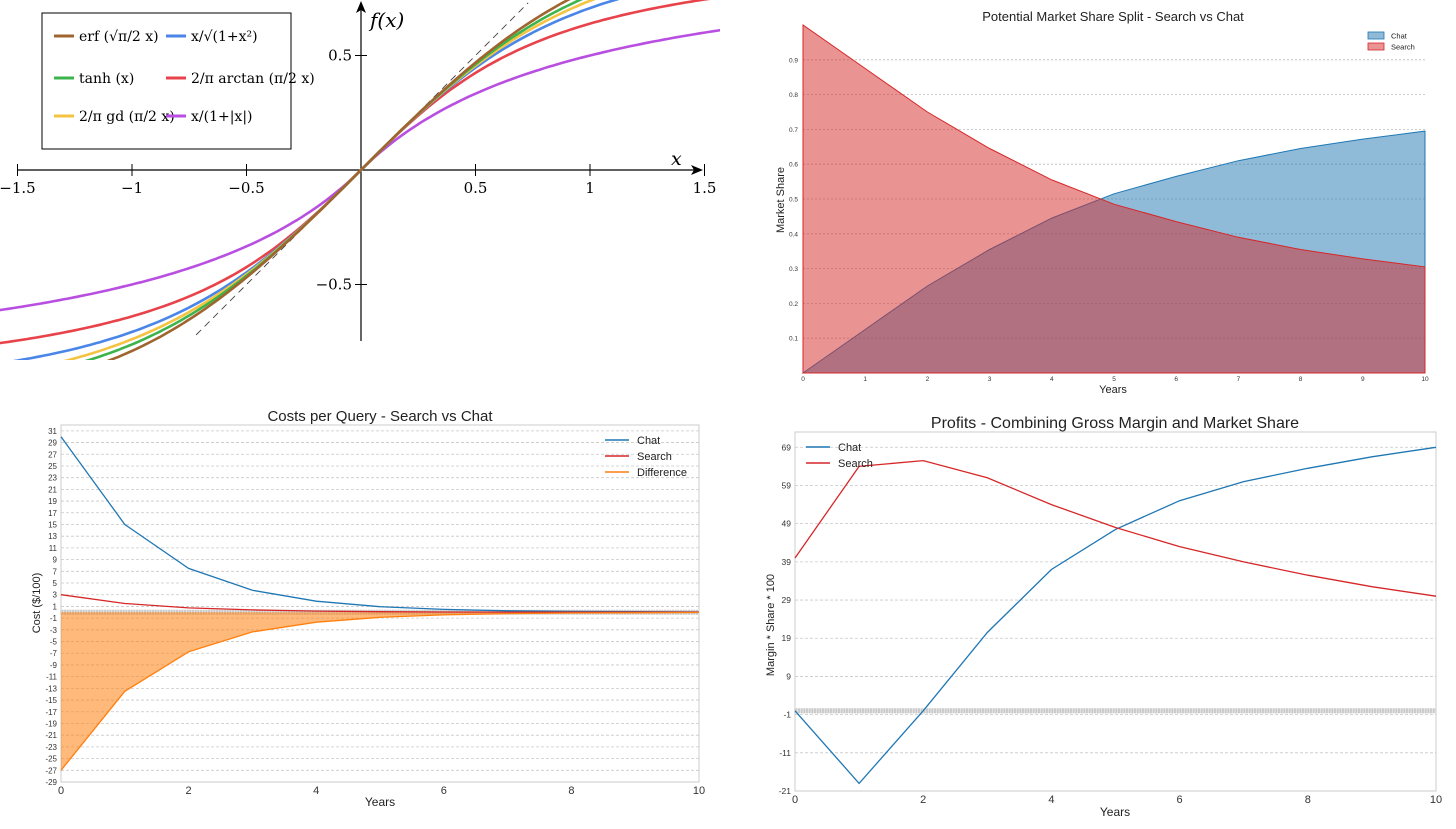  I want to click on legend-label: erf (√π/2 x), so click(119, 37).